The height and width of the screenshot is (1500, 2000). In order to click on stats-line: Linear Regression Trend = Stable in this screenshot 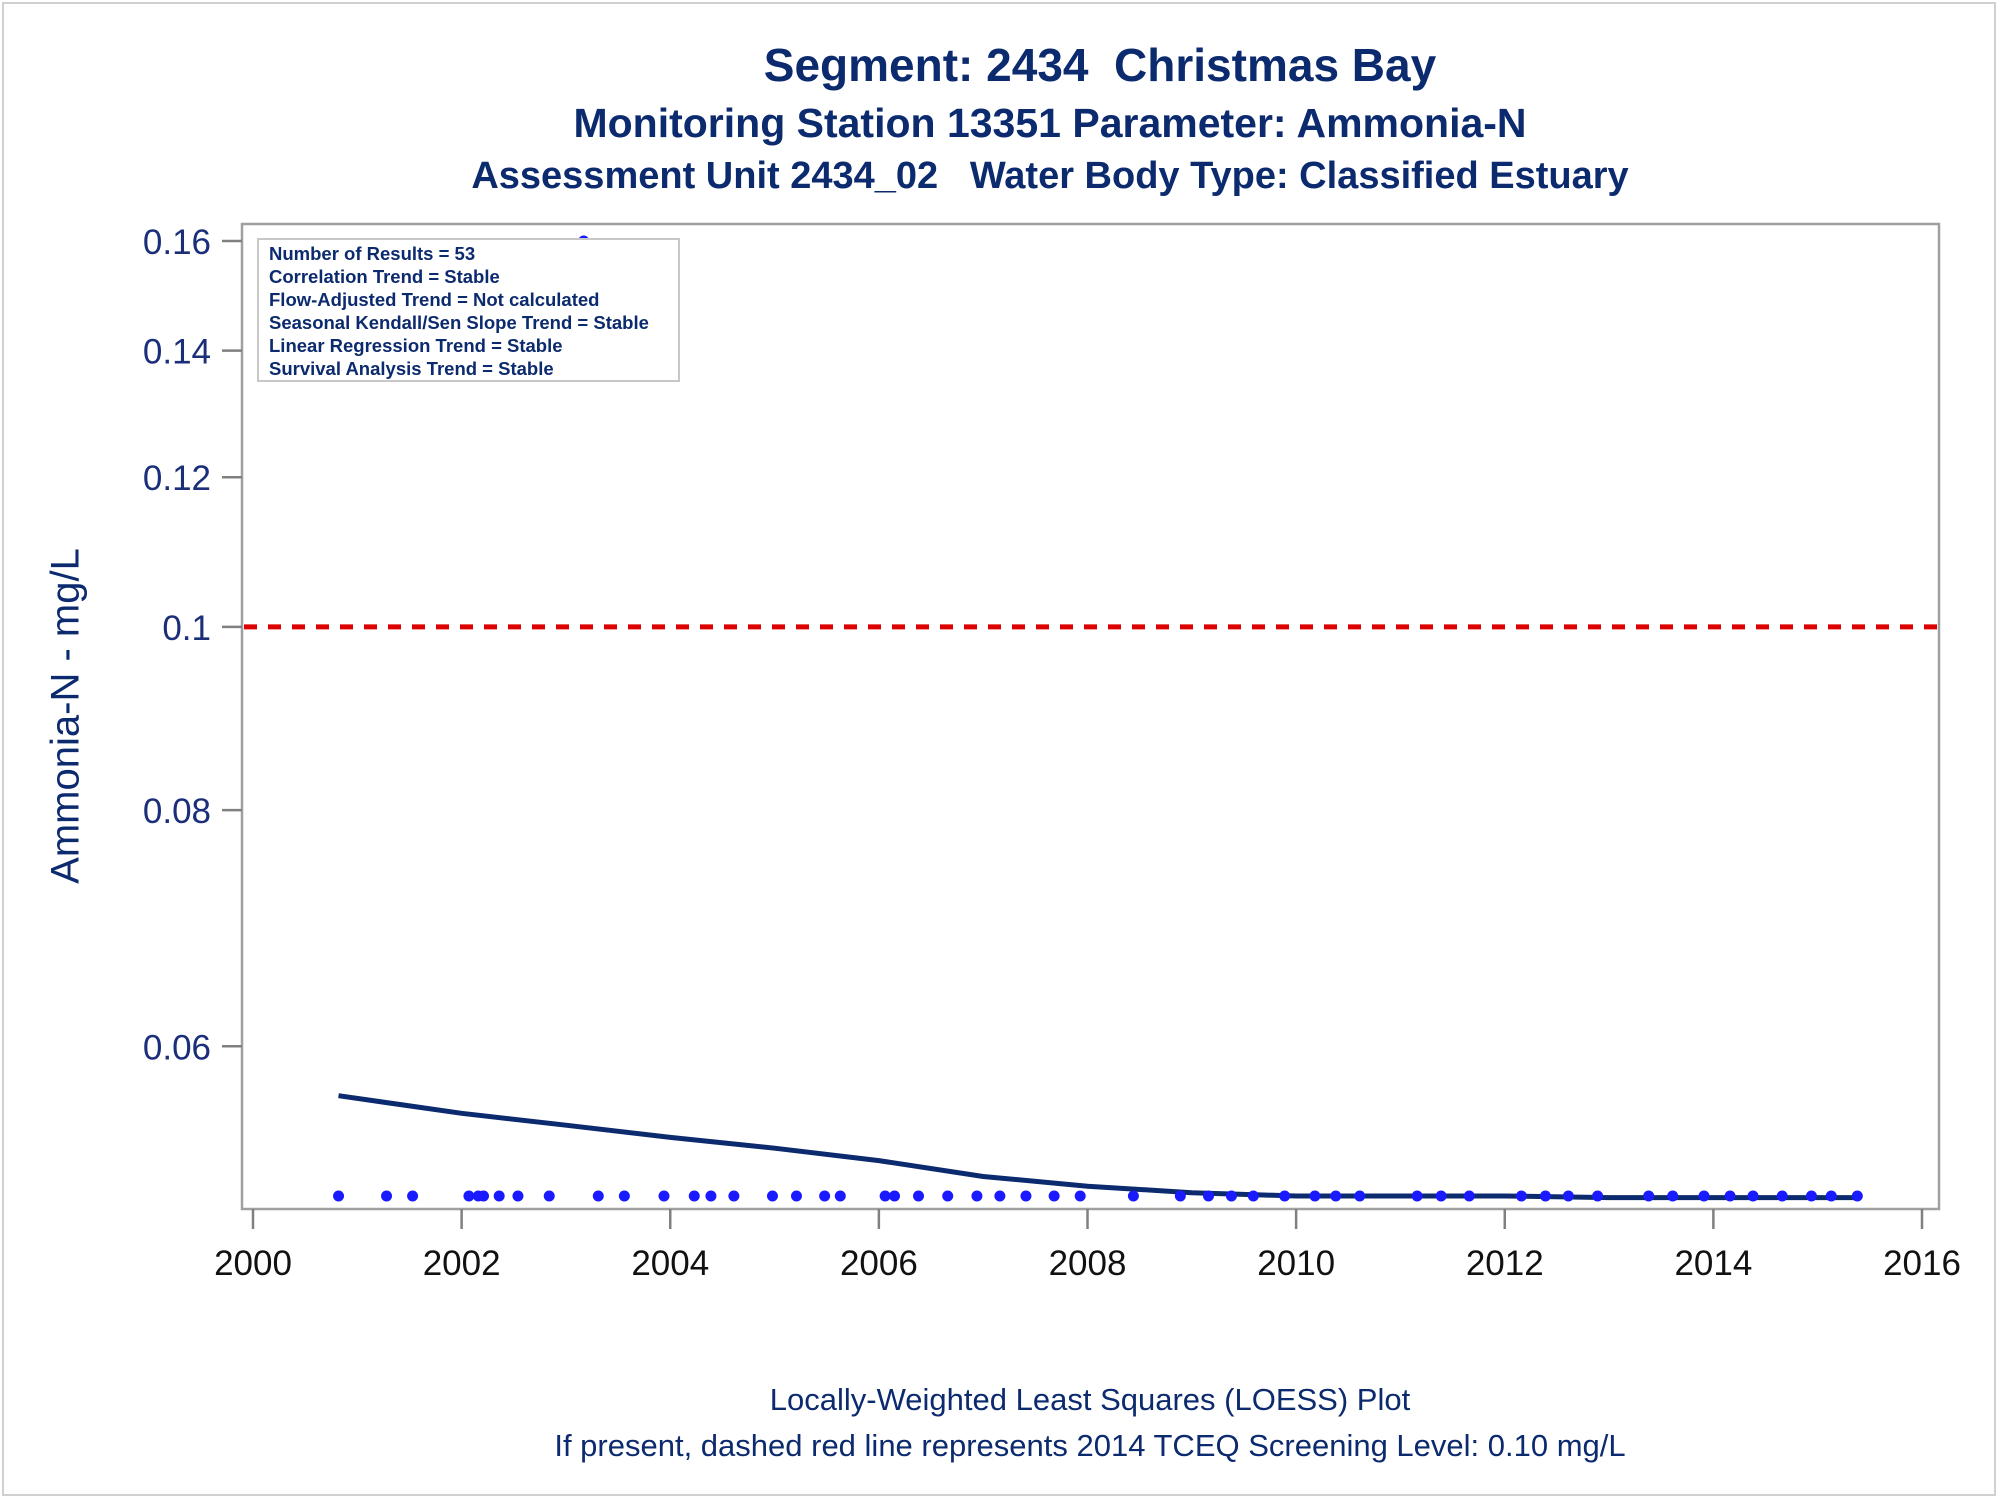, I will do `click(416, 345)`.